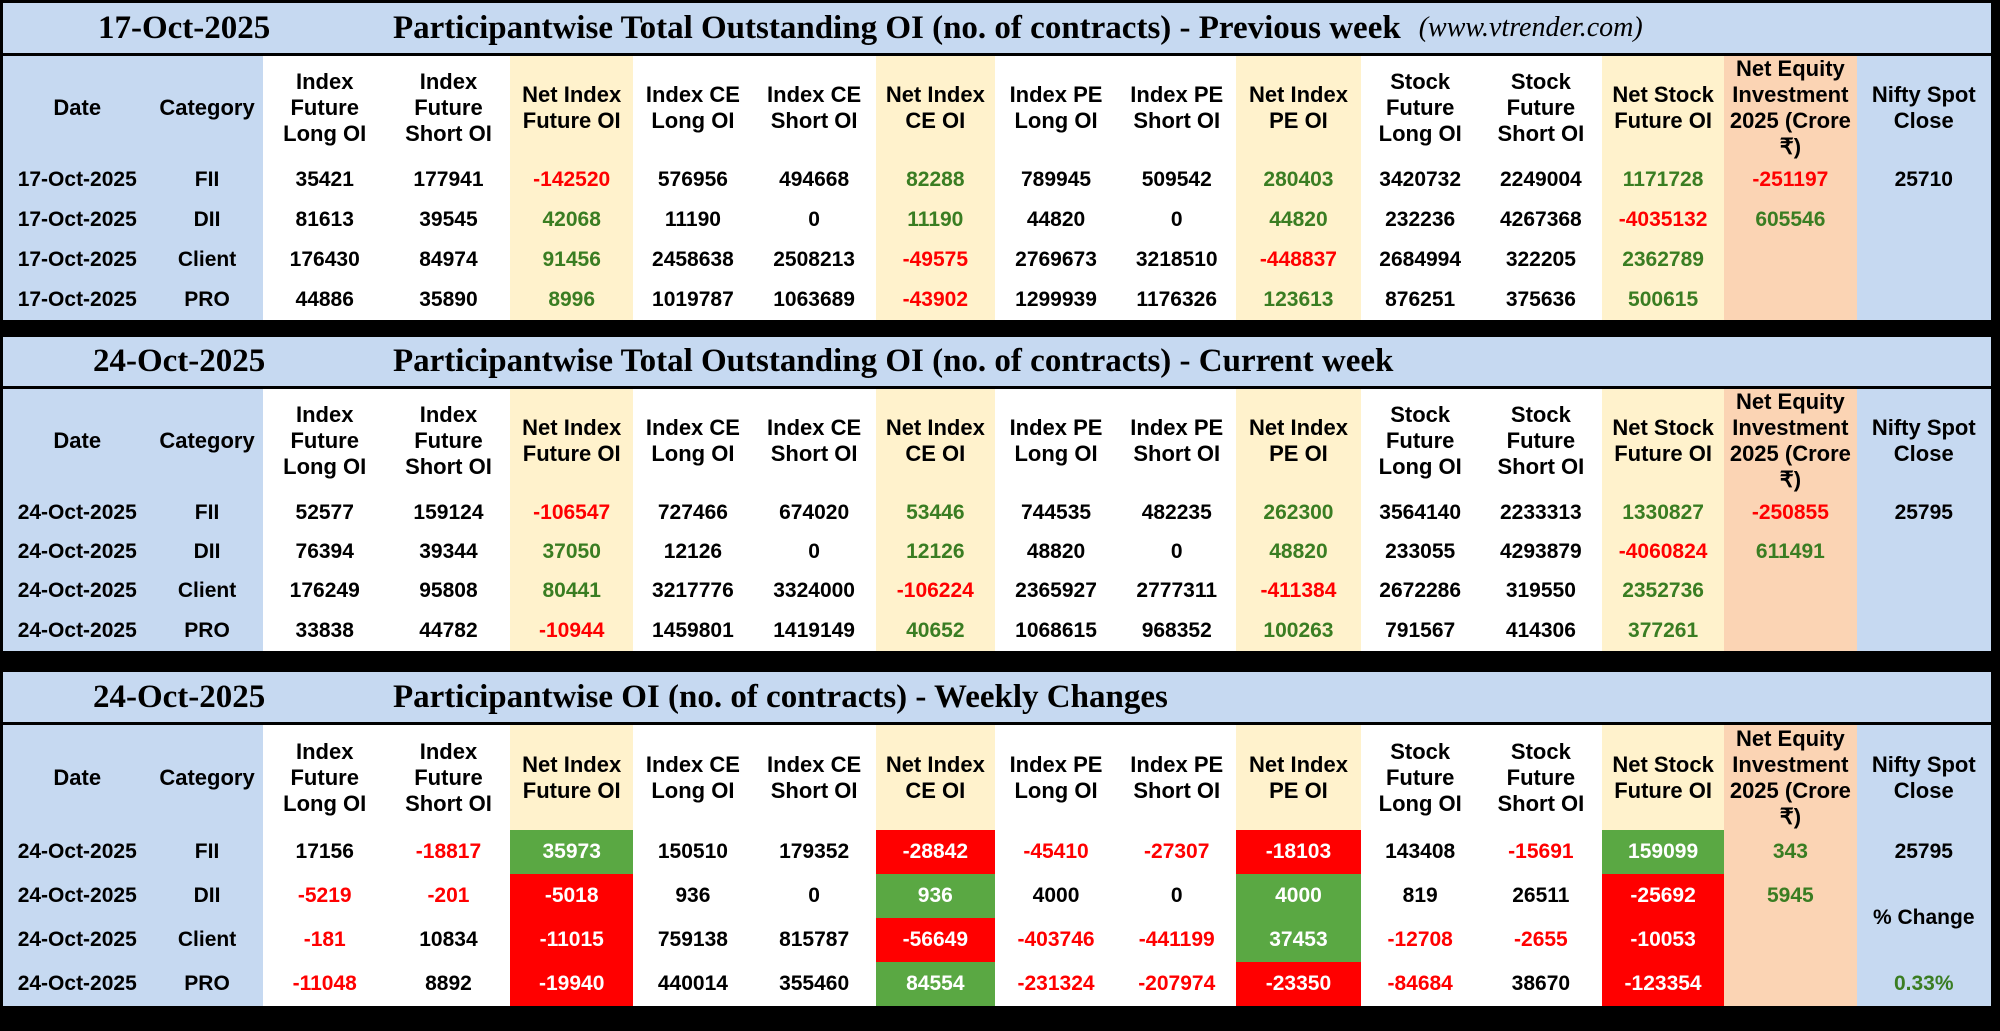 The width and height of the screenshot is (2000, 1031). I want to click on nifty-percent-change-value: 0.33%, so click(1923, 984).